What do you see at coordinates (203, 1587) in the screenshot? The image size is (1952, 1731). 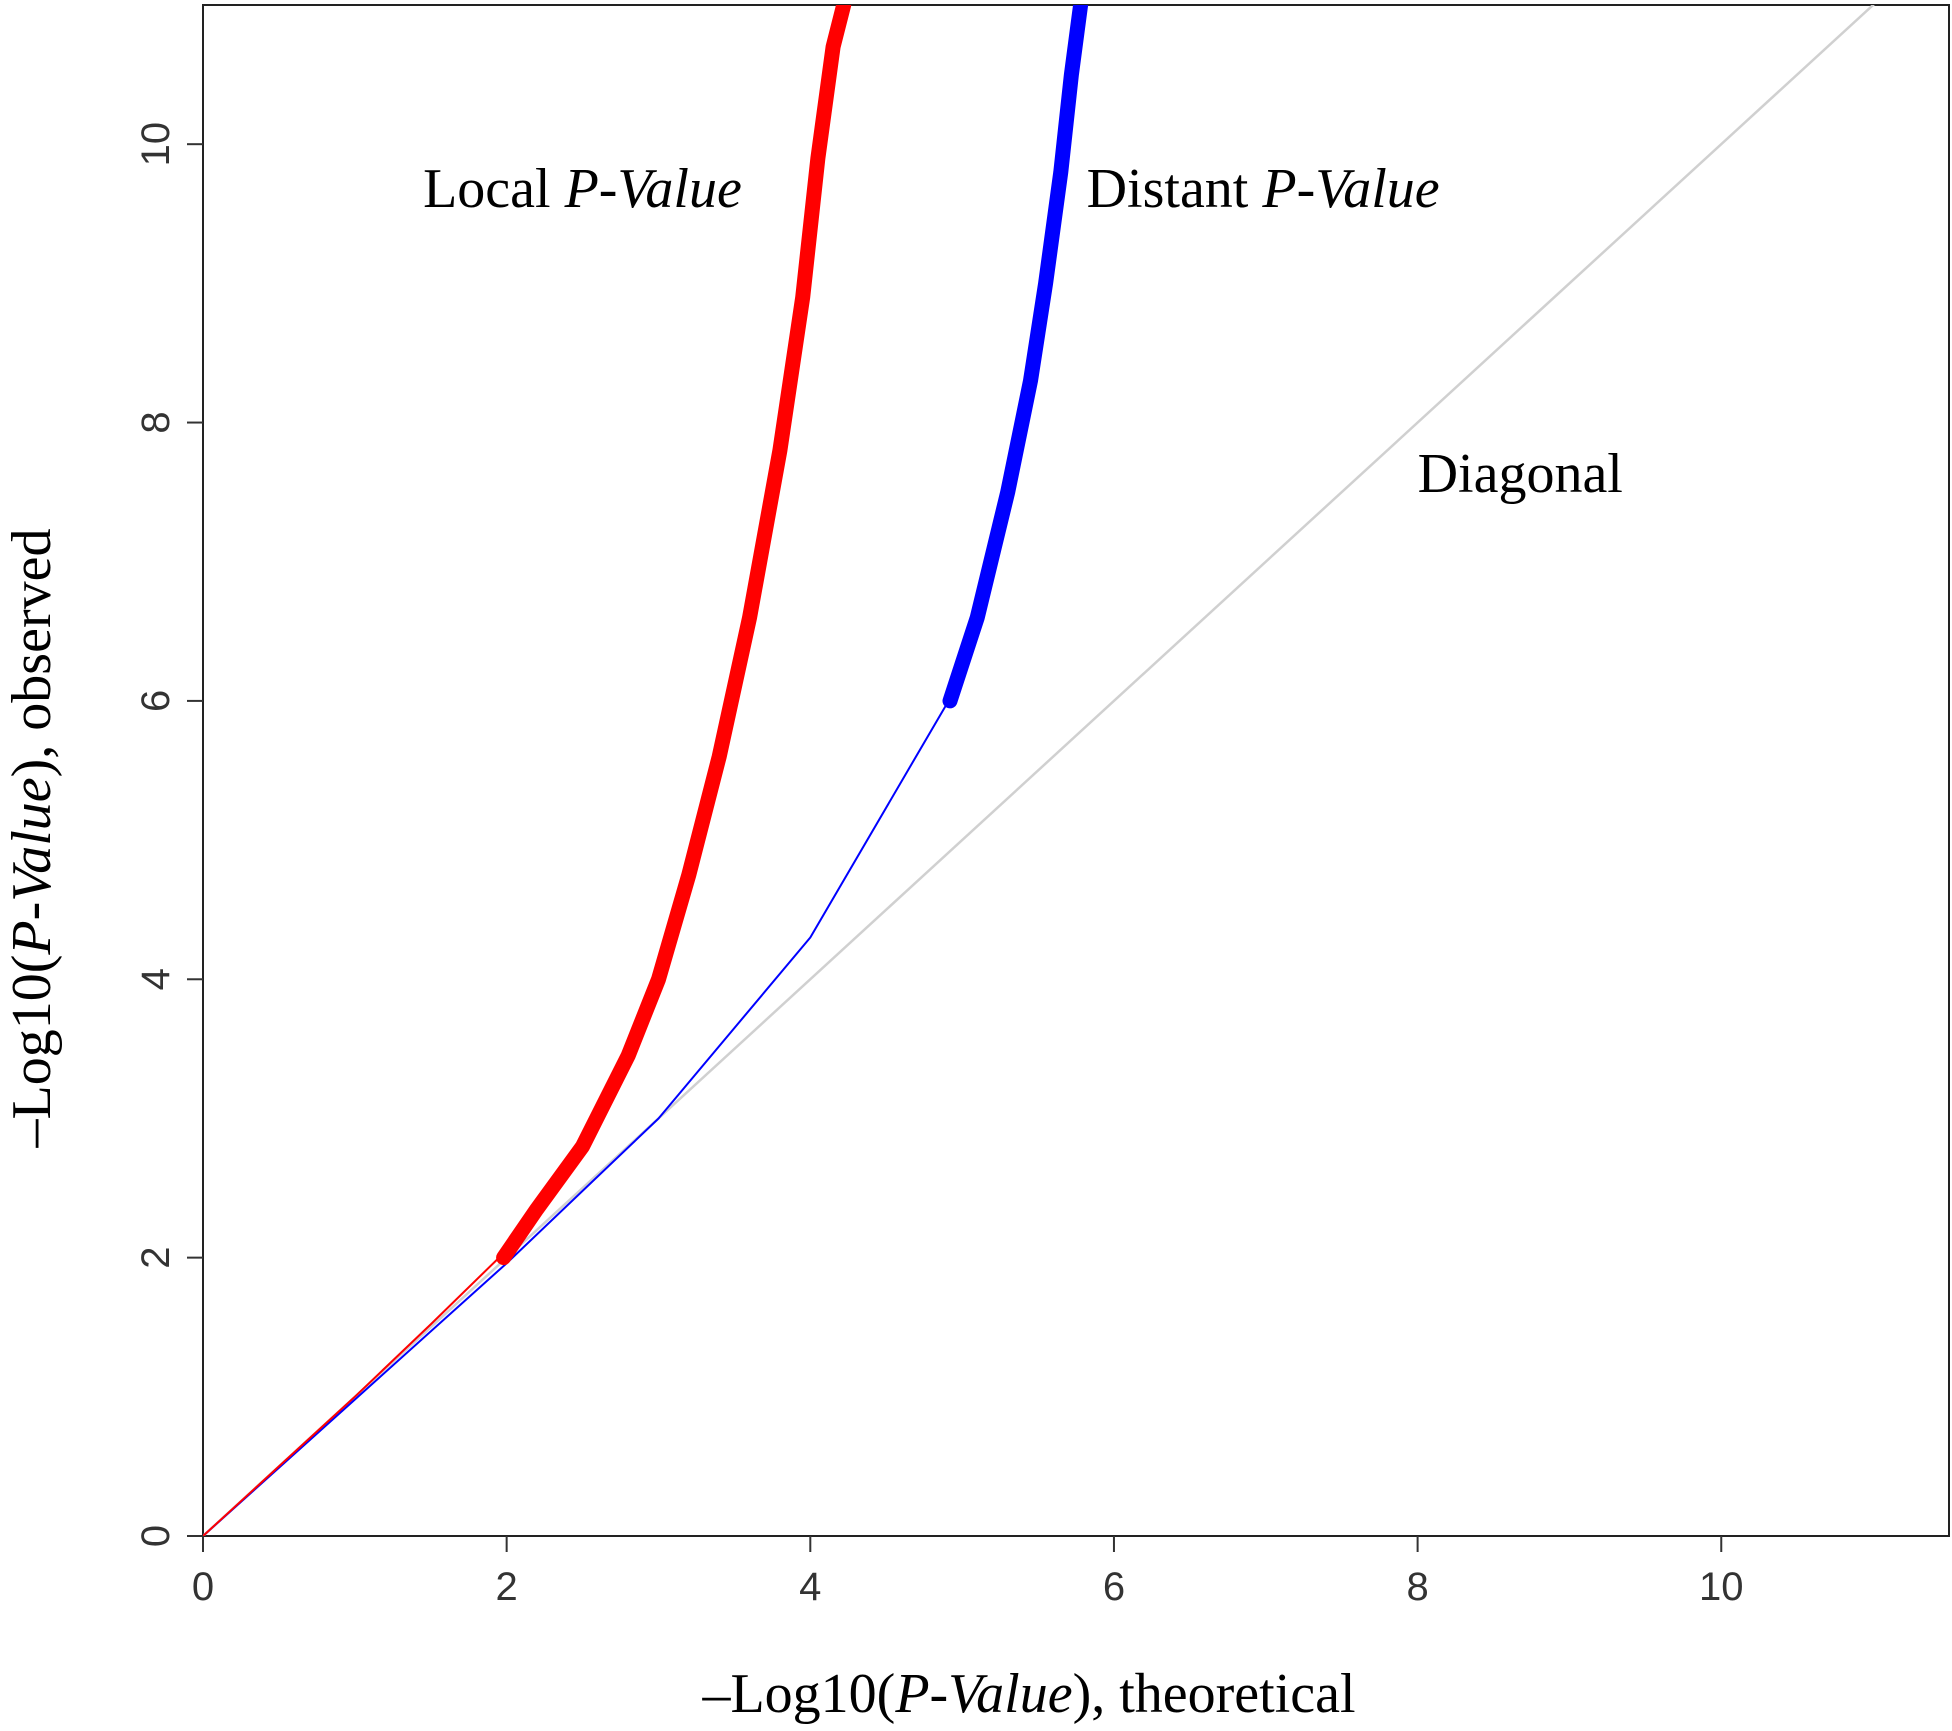 I see `x-tick-label-0: 0` at bounding box center [203, 1587].